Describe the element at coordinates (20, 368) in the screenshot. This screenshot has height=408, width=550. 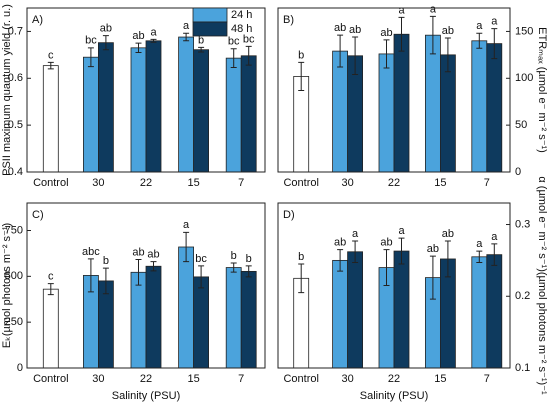
I see `y-tick-label: 0` at that location.